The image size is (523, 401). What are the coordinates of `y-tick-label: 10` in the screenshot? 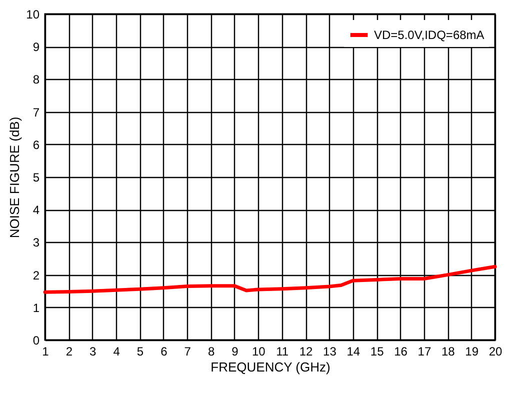 It's located at (33, 15).